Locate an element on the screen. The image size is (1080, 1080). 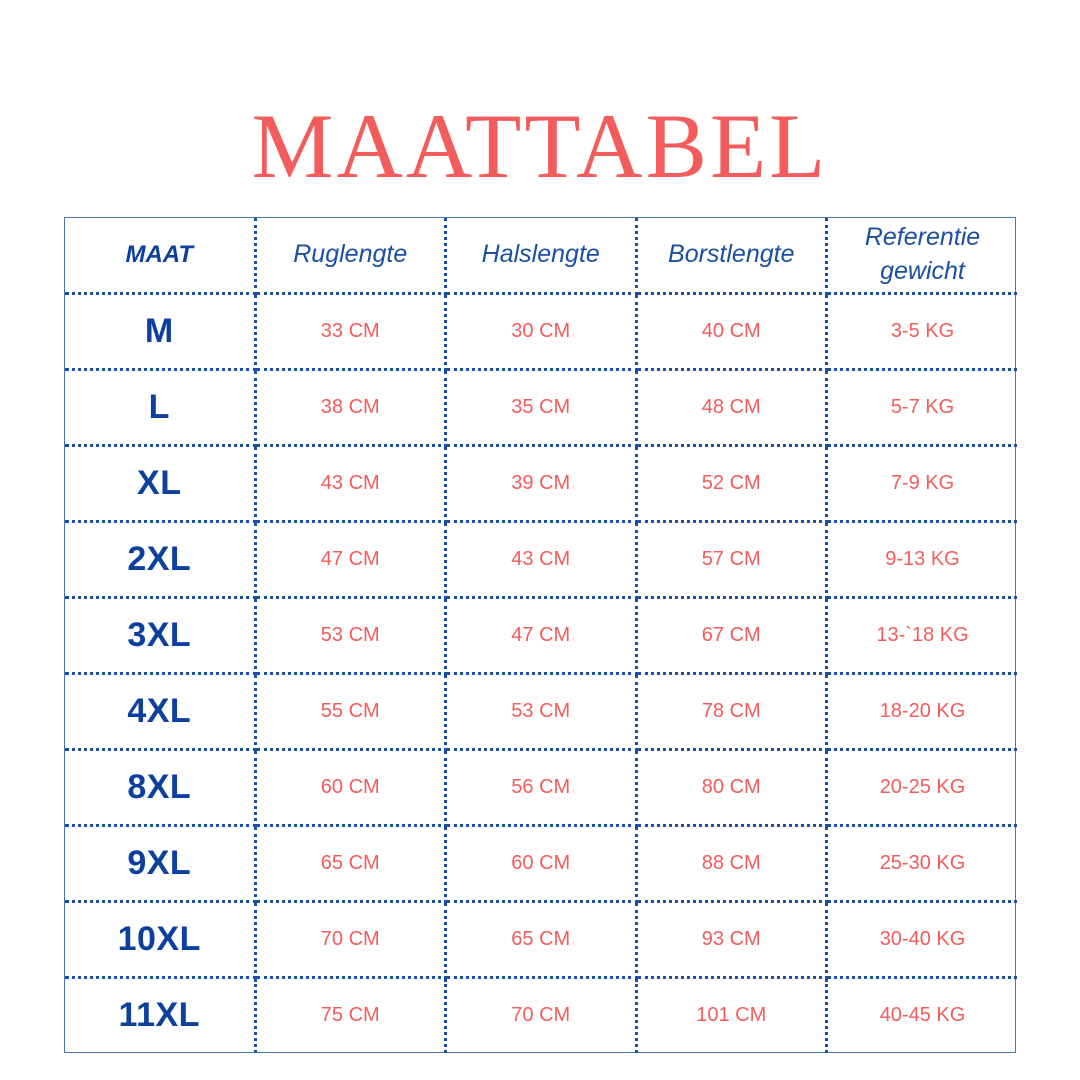
header-chest-length: Borstlengte is located at coordinates (732, 256).